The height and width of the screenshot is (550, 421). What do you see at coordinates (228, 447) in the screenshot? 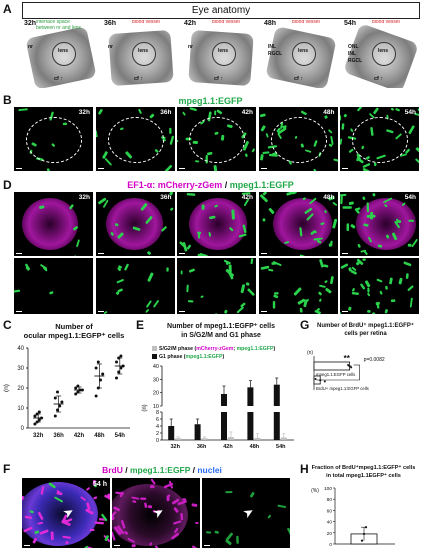
I see `x-tick-label: 42h` at bounding box center [228, 447].